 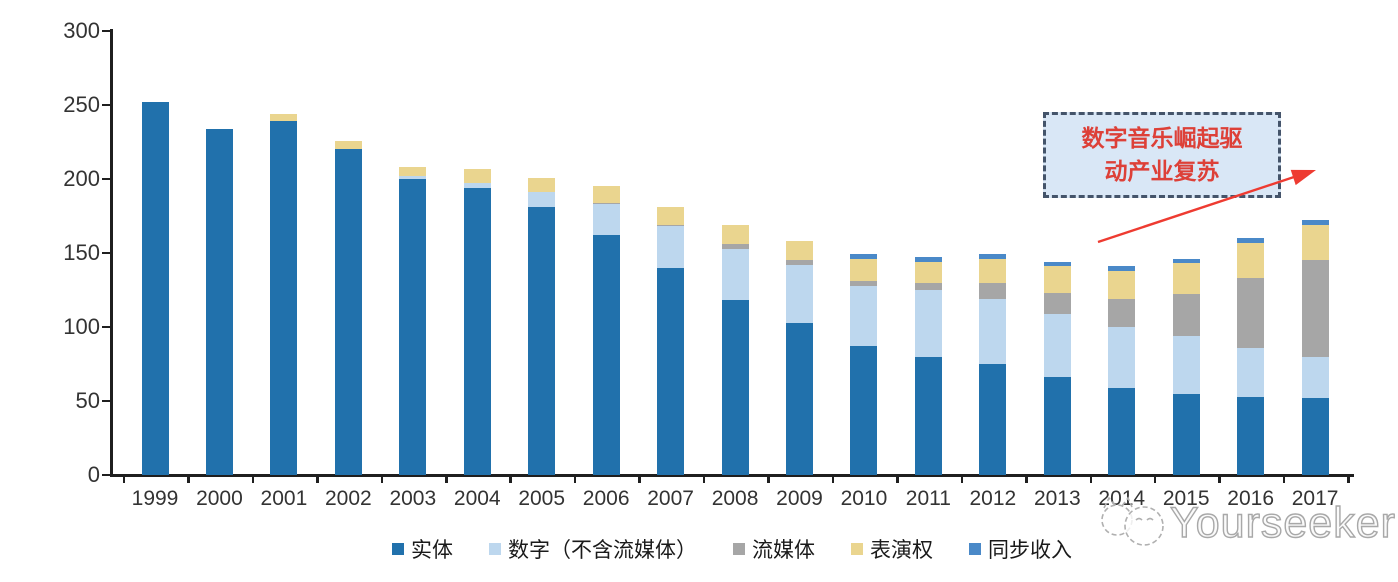 I want to click on legend-label: 表演权, so click(x=901, y=550).